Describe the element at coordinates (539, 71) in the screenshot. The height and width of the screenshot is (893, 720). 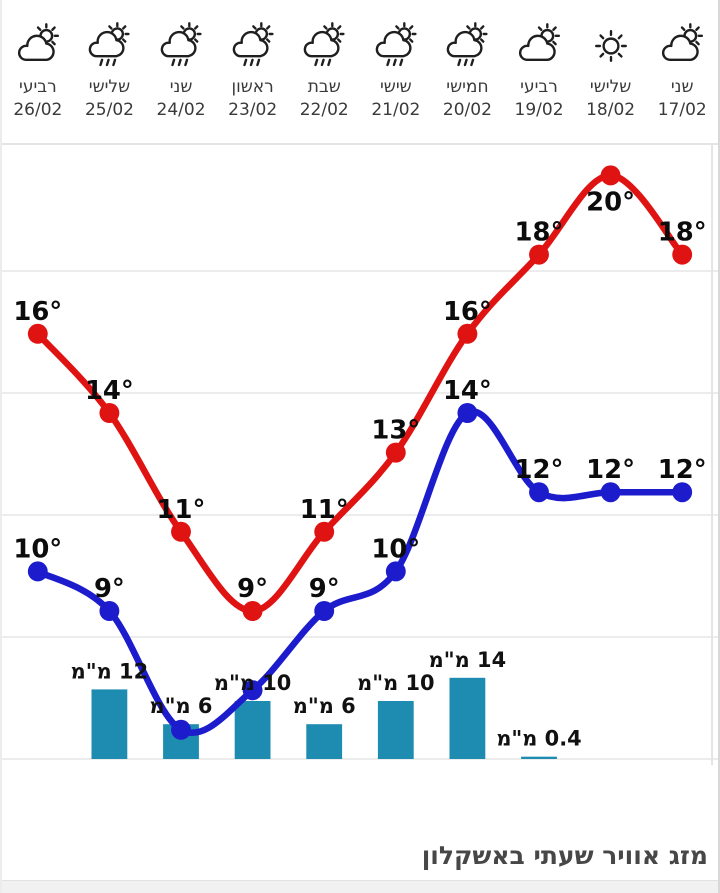
I see `day-column-19-02: רביעי 19/02` at that location.